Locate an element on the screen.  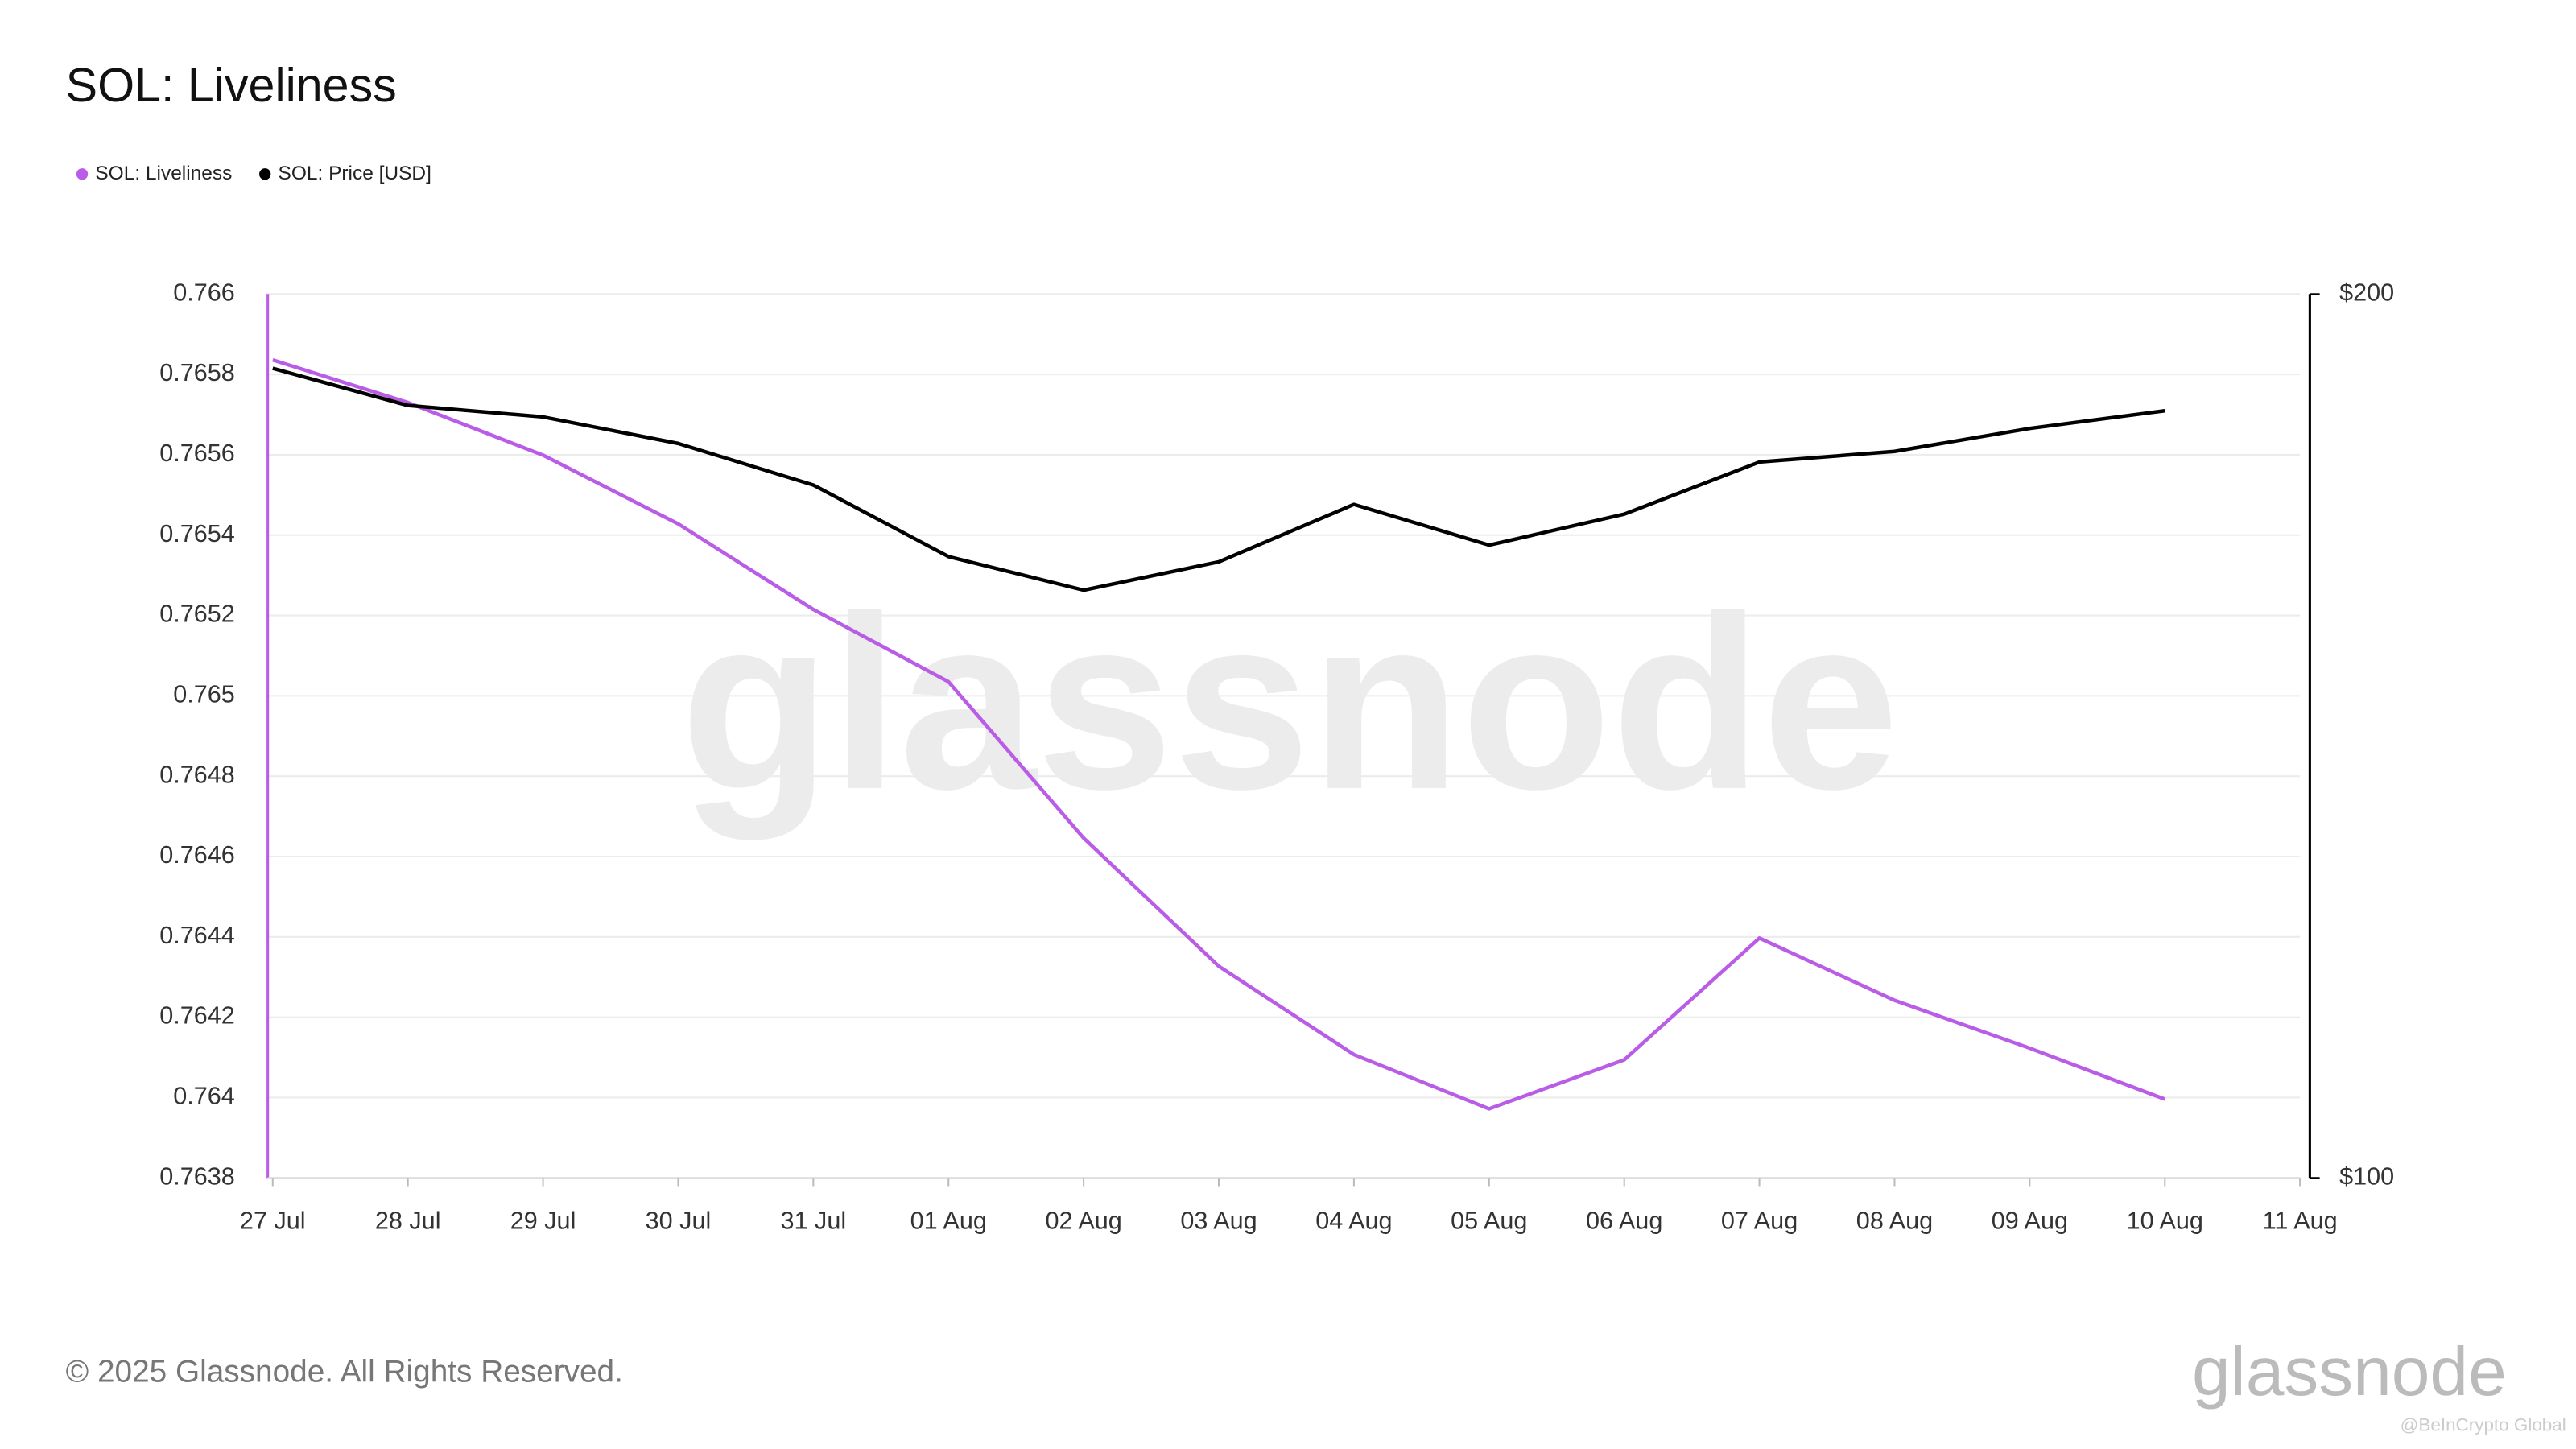
y-tick-label: 0.764 is located at coordinates (204, 1096).